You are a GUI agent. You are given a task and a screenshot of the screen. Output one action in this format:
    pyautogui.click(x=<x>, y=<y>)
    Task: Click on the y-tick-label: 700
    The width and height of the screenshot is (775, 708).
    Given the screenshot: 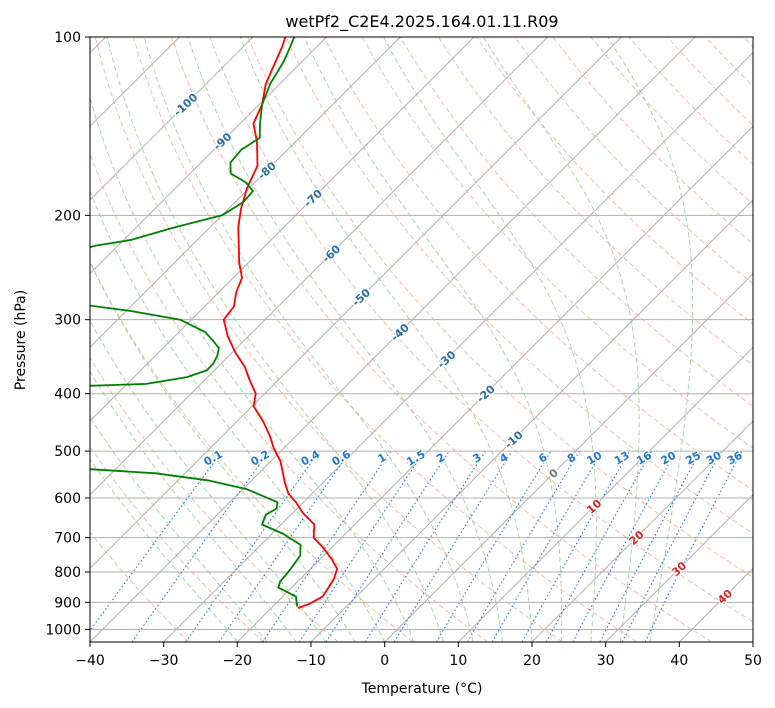 What is the action you would take?
    pyautogui.click(x=67, y=539)
    